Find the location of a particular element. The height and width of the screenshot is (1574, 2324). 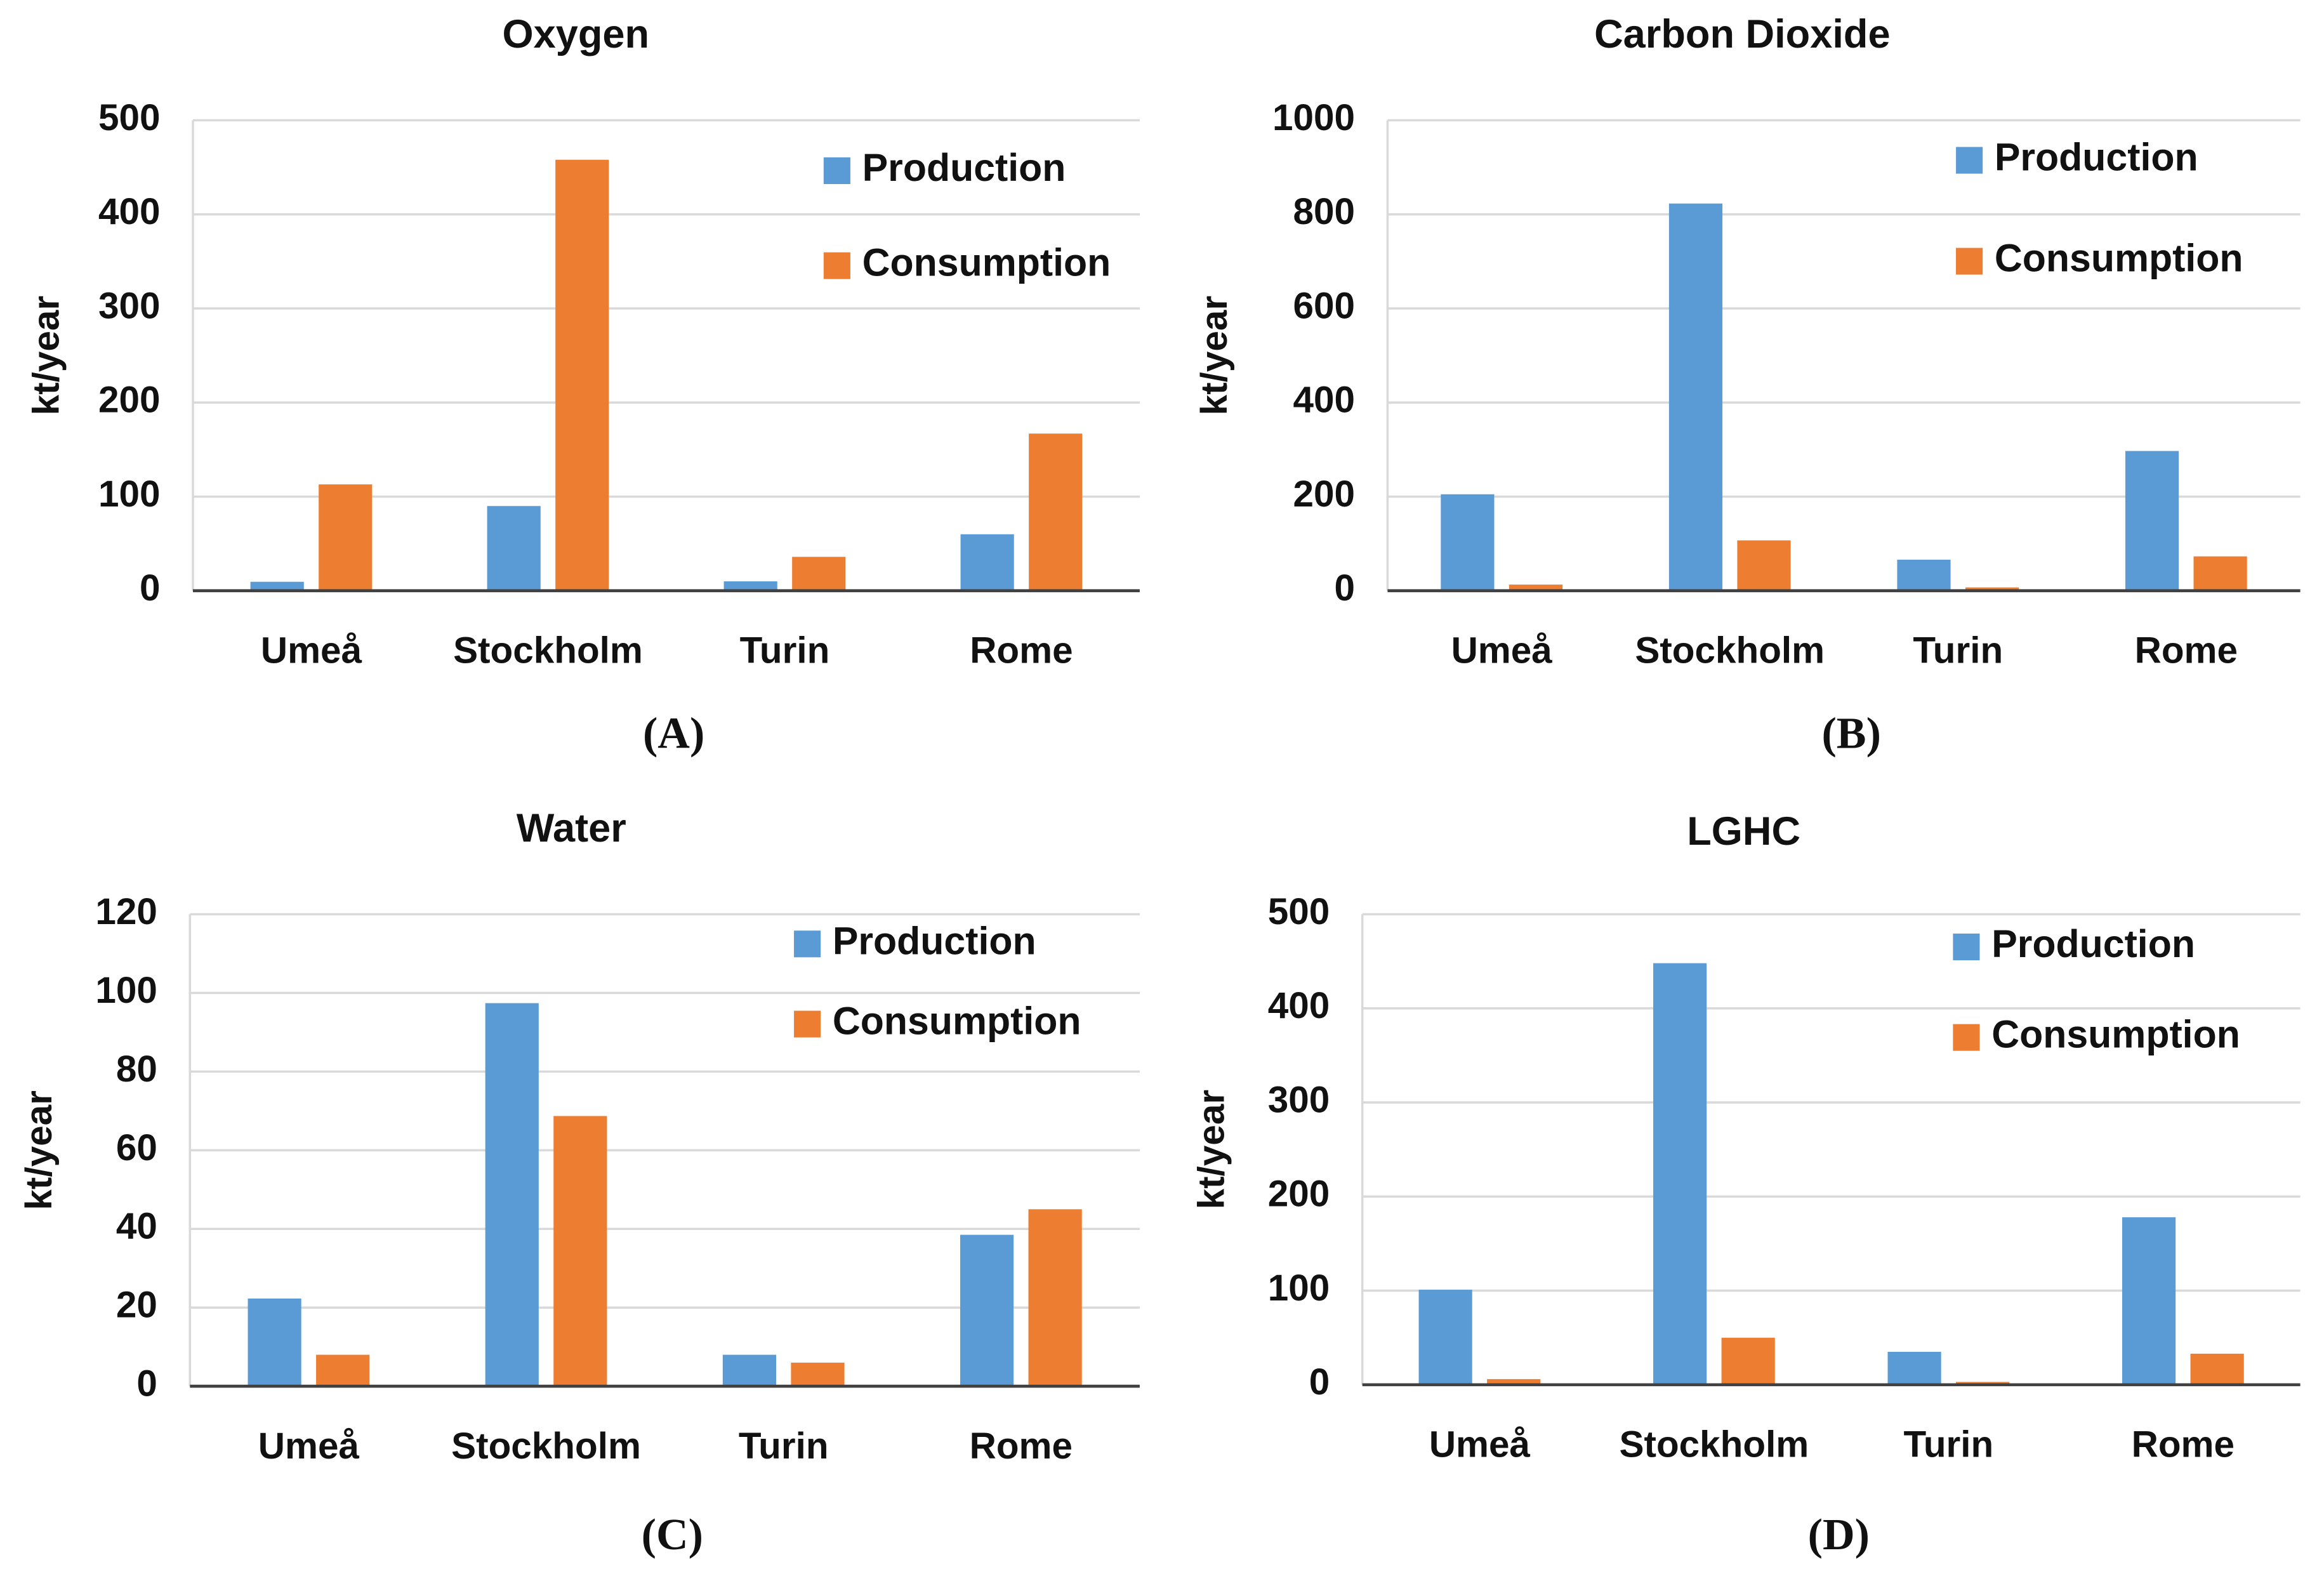

y-tick-label: 40 is located at coordinates (136, 1226).